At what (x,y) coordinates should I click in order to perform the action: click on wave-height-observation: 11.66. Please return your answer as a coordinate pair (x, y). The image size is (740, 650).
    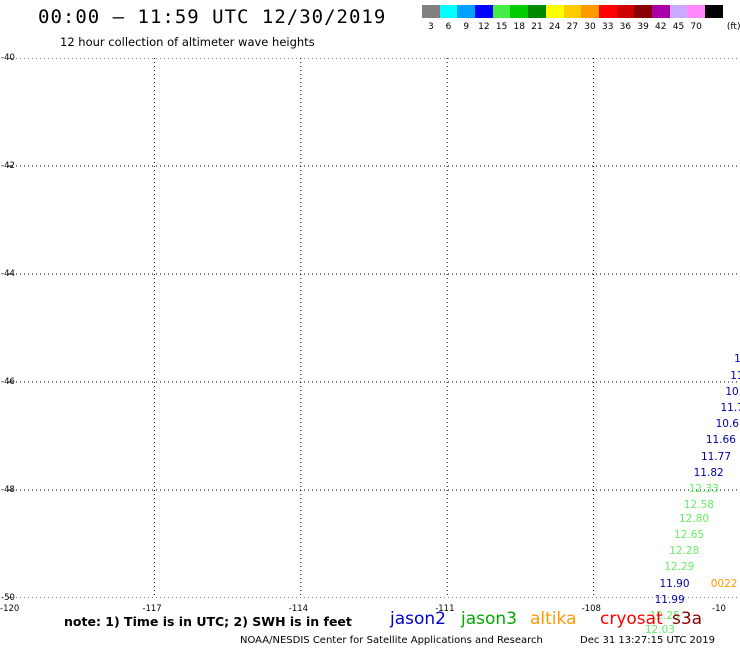
    Looking at the image, I should click on (720, 440).